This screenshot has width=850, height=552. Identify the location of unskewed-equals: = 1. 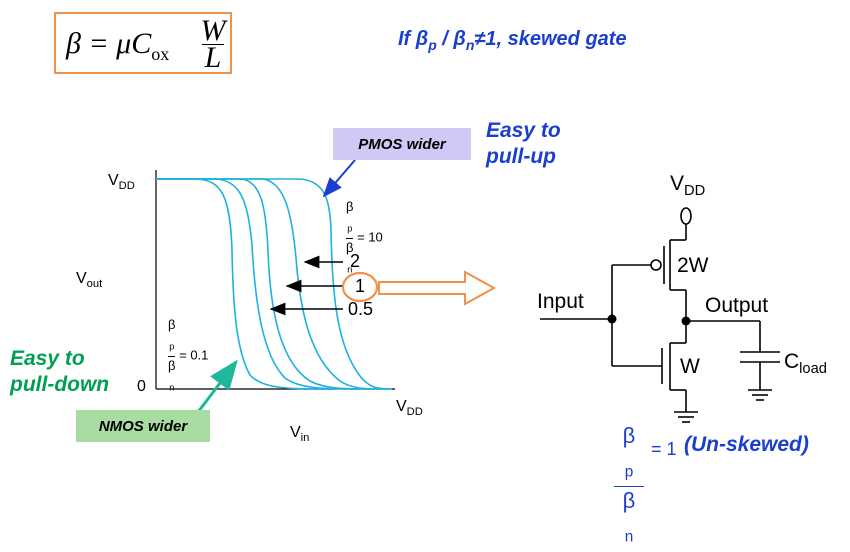
(664, 449).